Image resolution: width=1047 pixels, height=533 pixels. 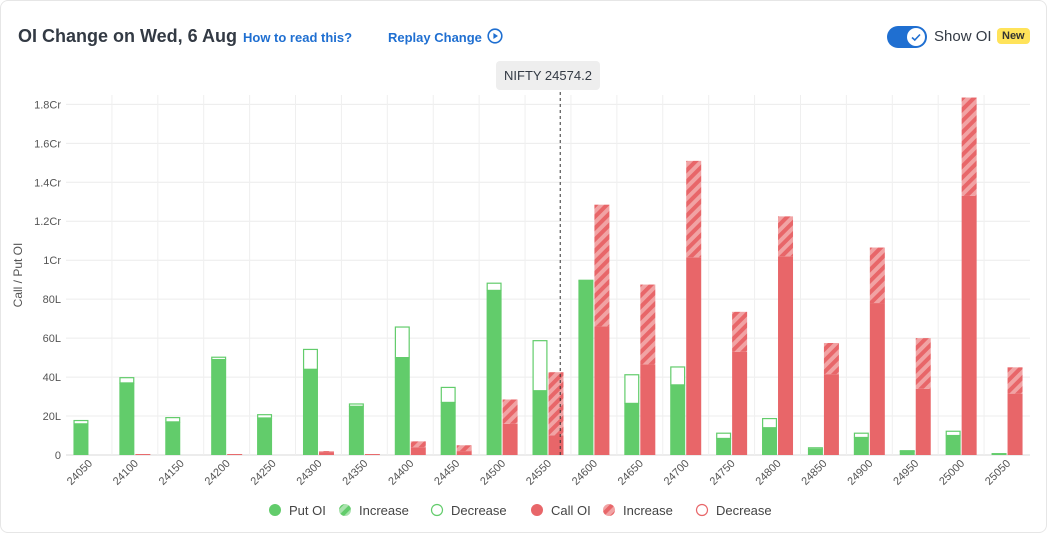 What do you see at coordinates (435, 37) in the screenshot?
I see `replay-change-link: Replay Change` at bounding box center [435, 37].